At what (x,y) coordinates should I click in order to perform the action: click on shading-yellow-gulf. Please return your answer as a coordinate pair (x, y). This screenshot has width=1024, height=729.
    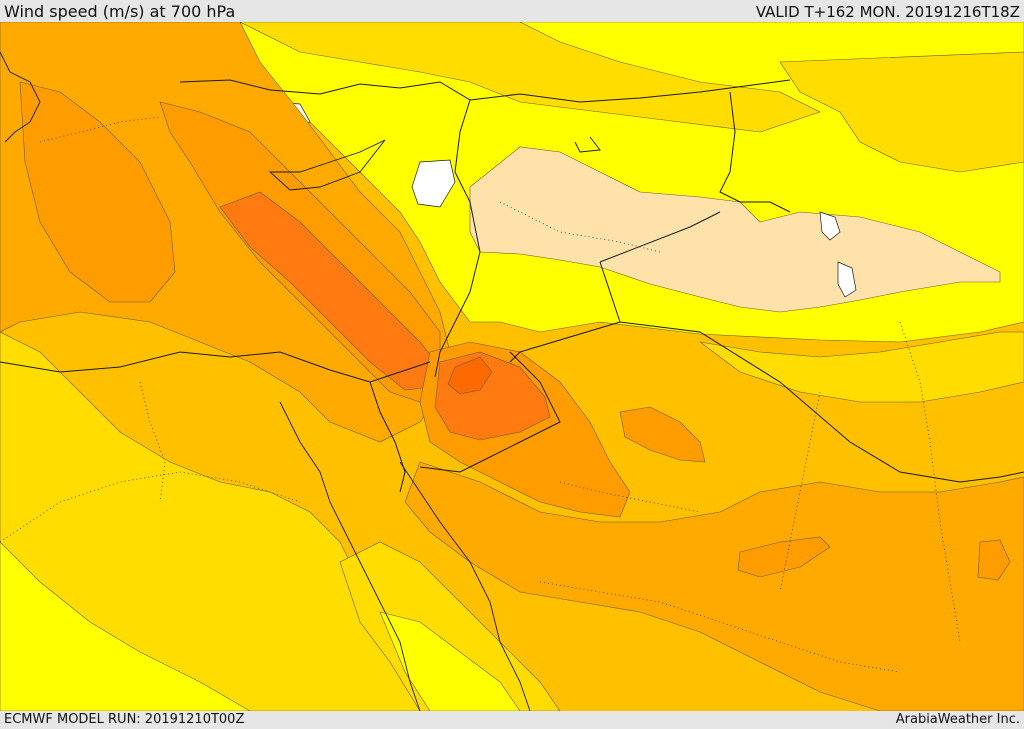
    Looking at the image, I should click on (861, 367).